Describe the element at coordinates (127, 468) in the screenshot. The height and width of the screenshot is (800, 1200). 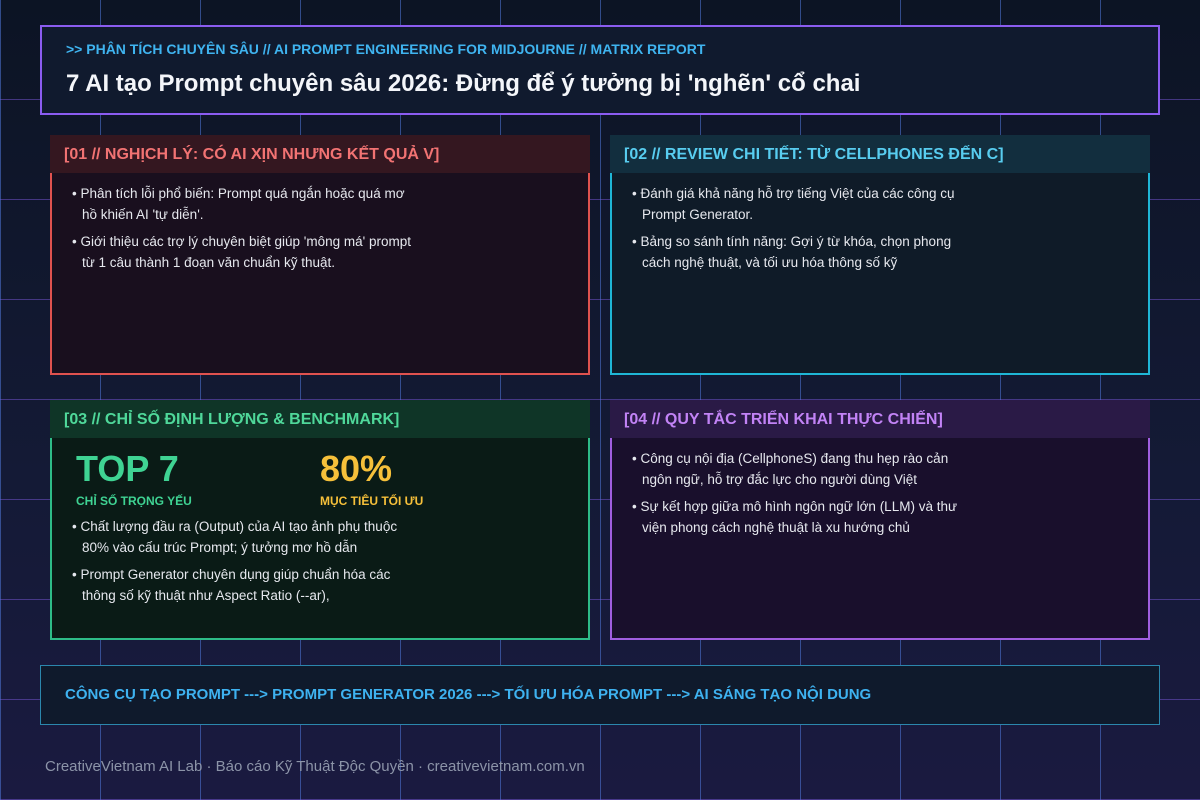
I see `stat-value: TOP 7` at that location.